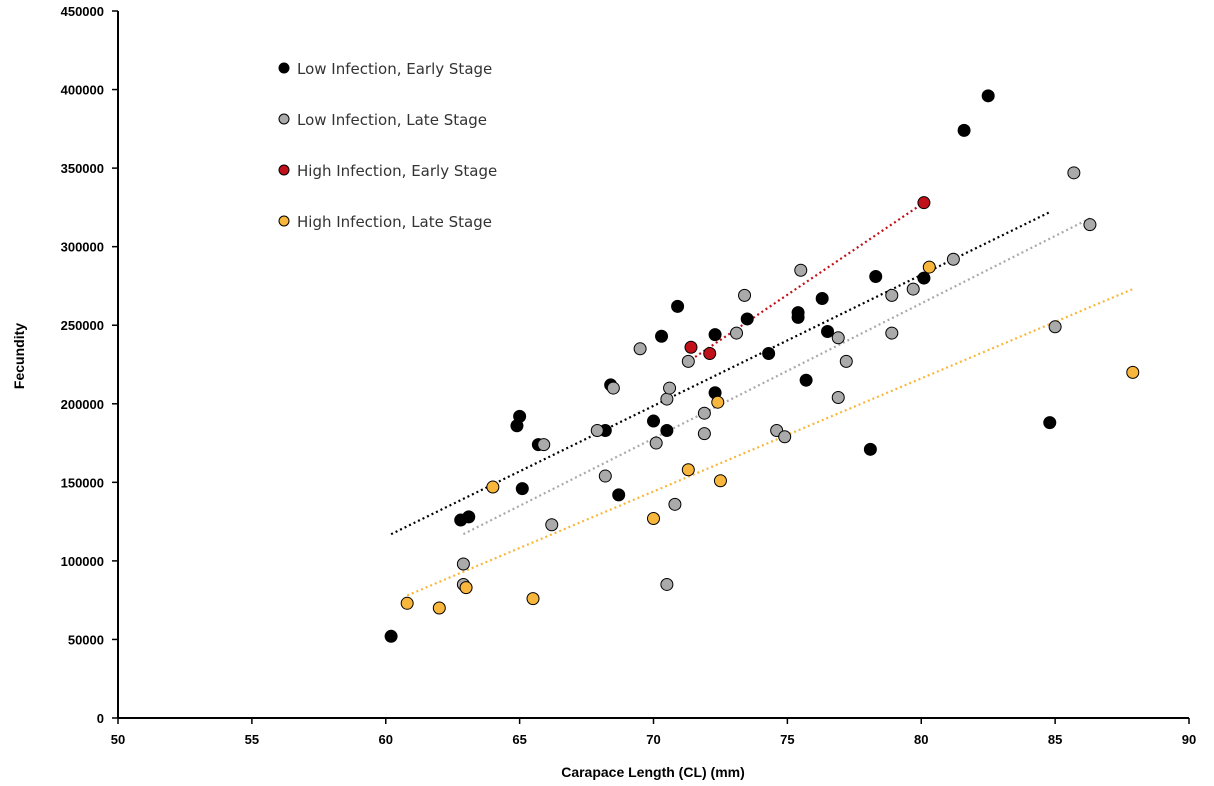 This screenshot has width=1214, height=786. What do you see at coordinates (653, 739) in the screenshot?
I see `x-tick-label: 70` at bounding box center [653, 739].